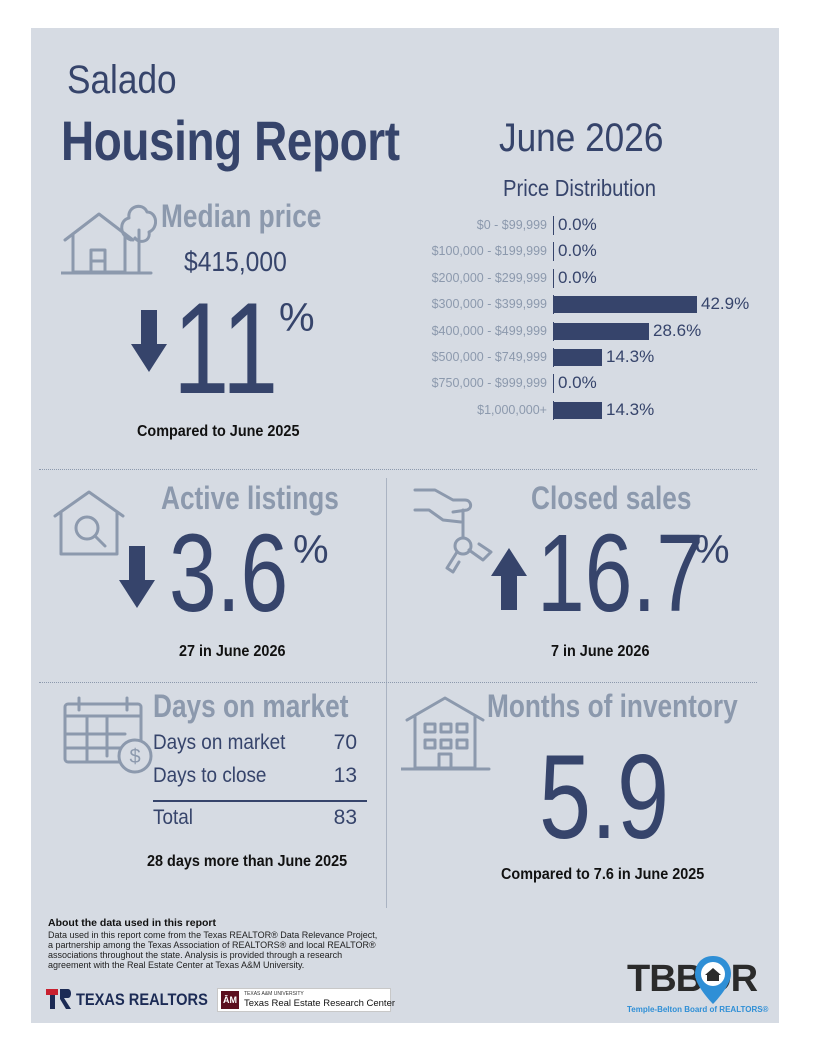 This screenshot has height=1053, width=813. Describe the element at coordinates (698, 1009) in the screenshot. I see `tbbor-subtitle: Temple-Belton Board of REALTORS®` at that location.